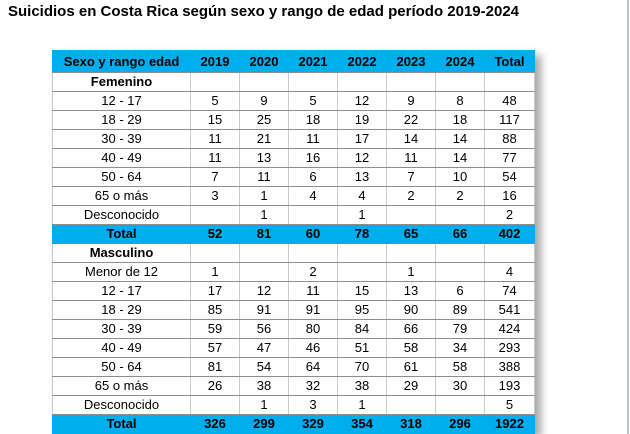 This screenshot has height=434, width=630. What do you see at coordinates (509, 234) in the screenshot?
I see `value-cell: 402` at bounding box center [509, 234].